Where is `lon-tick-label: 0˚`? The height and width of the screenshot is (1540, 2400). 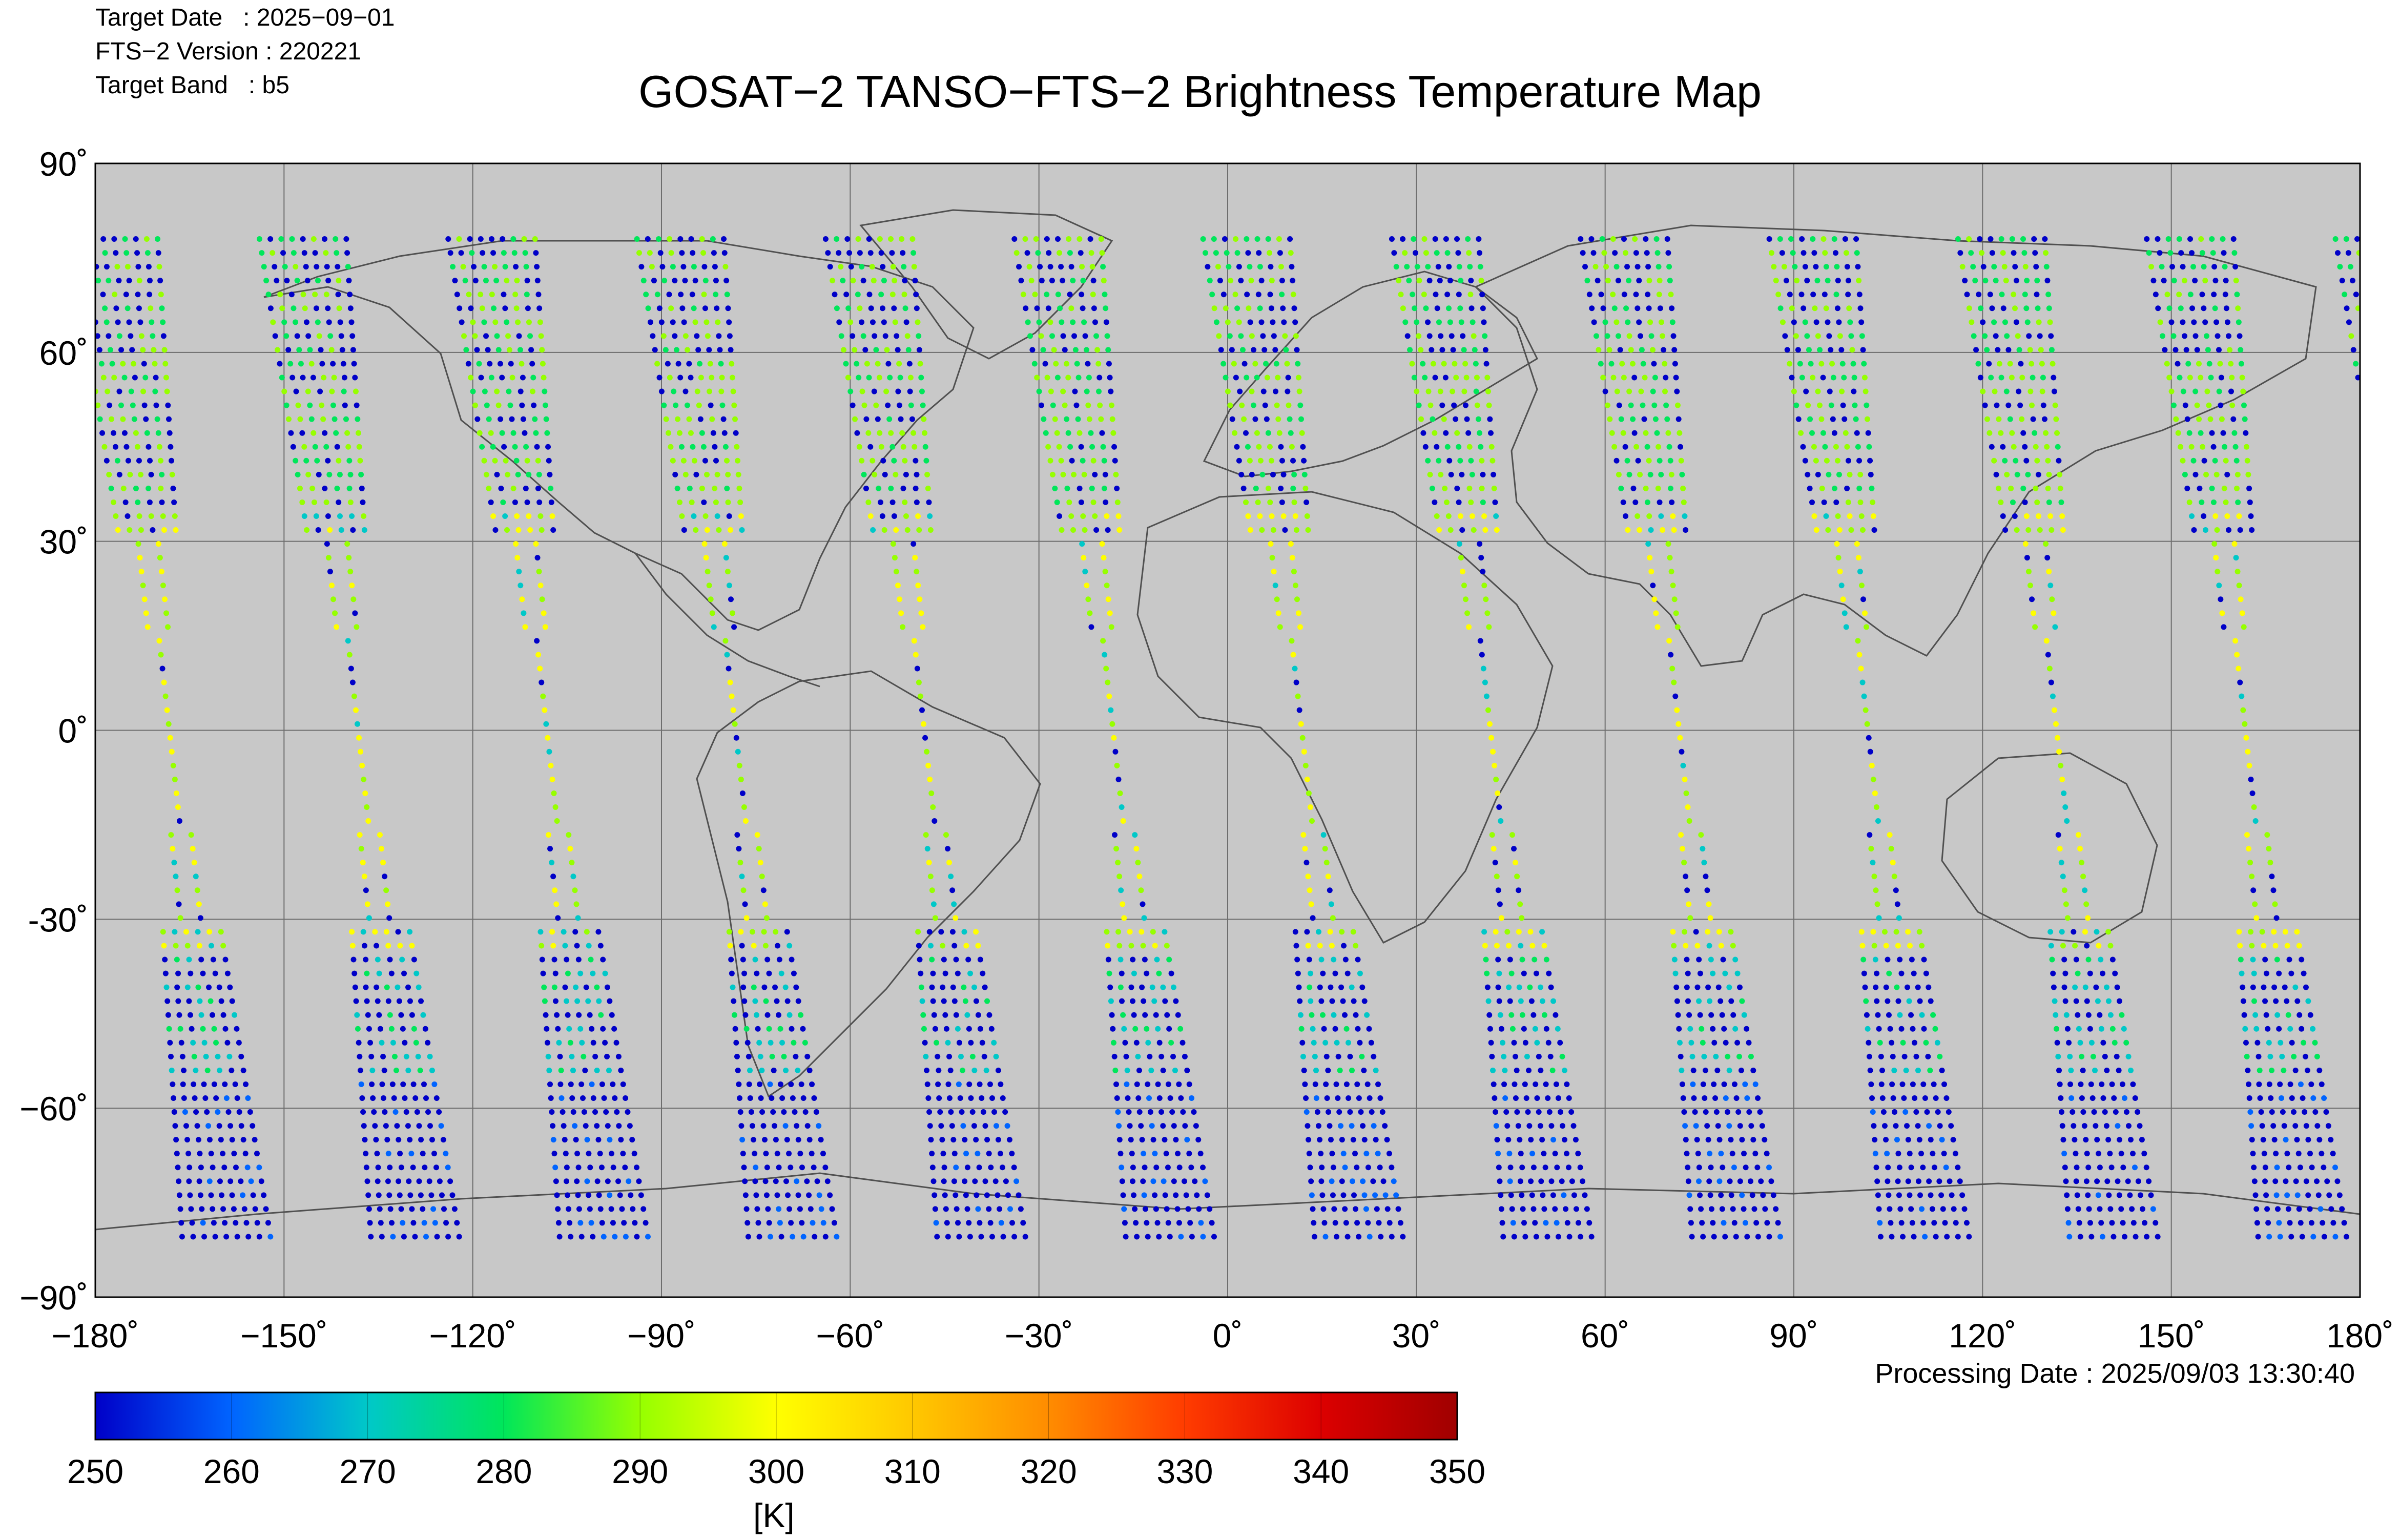
lon-tick-label: 0˚ is located at coordinates (1228, 1336).